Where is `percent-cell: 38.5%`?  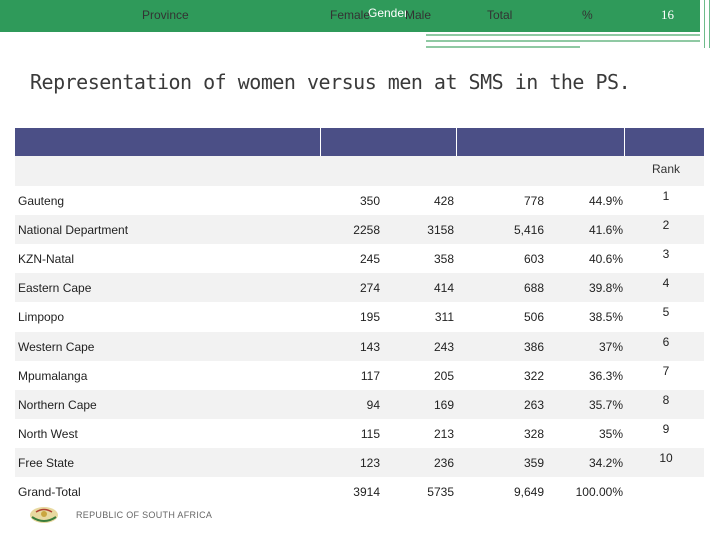 percent-cell: 38.5% is located at coordinates (605, 317).